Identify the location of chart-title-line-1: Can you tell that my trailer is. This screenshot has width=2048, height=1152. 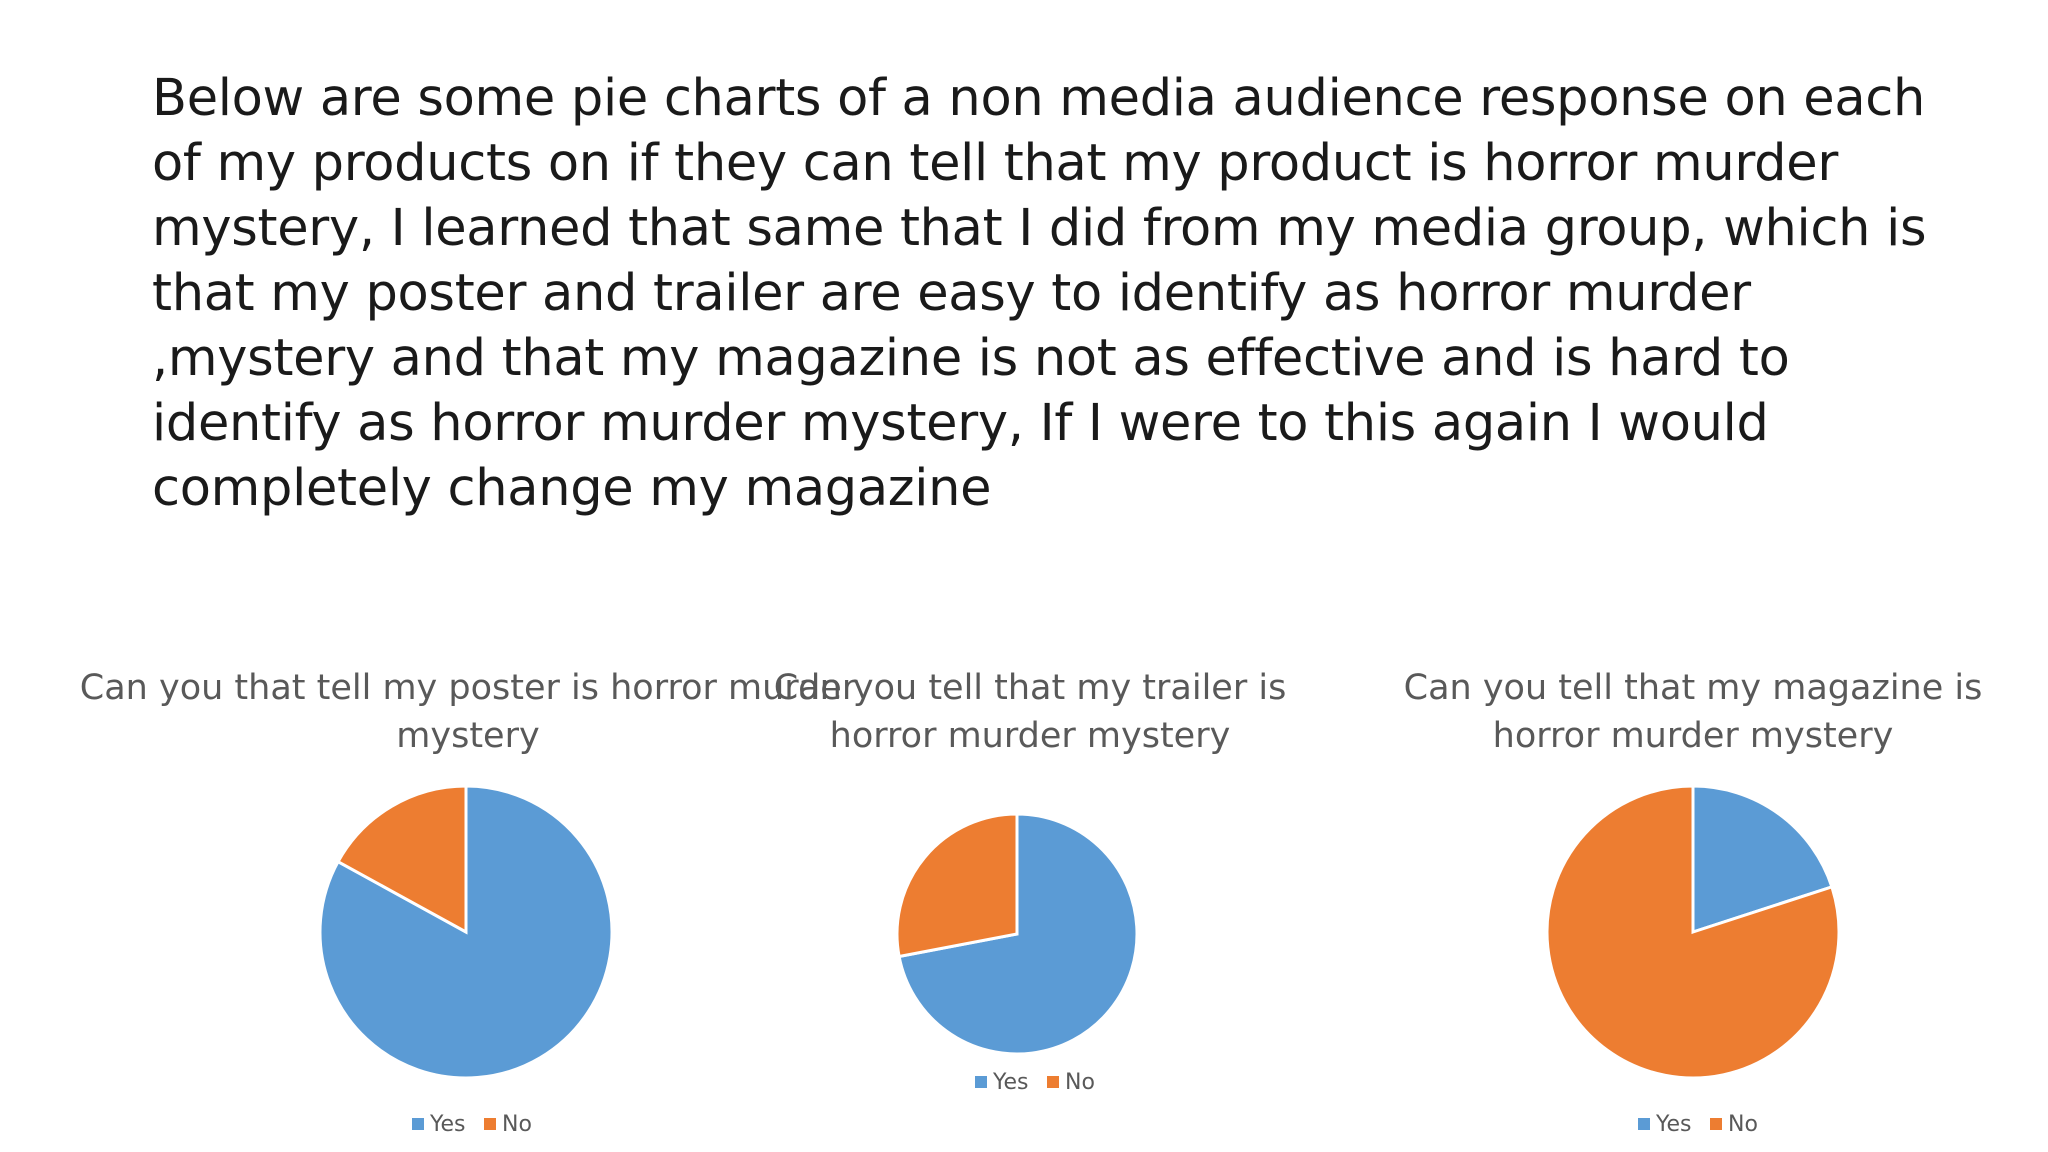
(1030, 688).